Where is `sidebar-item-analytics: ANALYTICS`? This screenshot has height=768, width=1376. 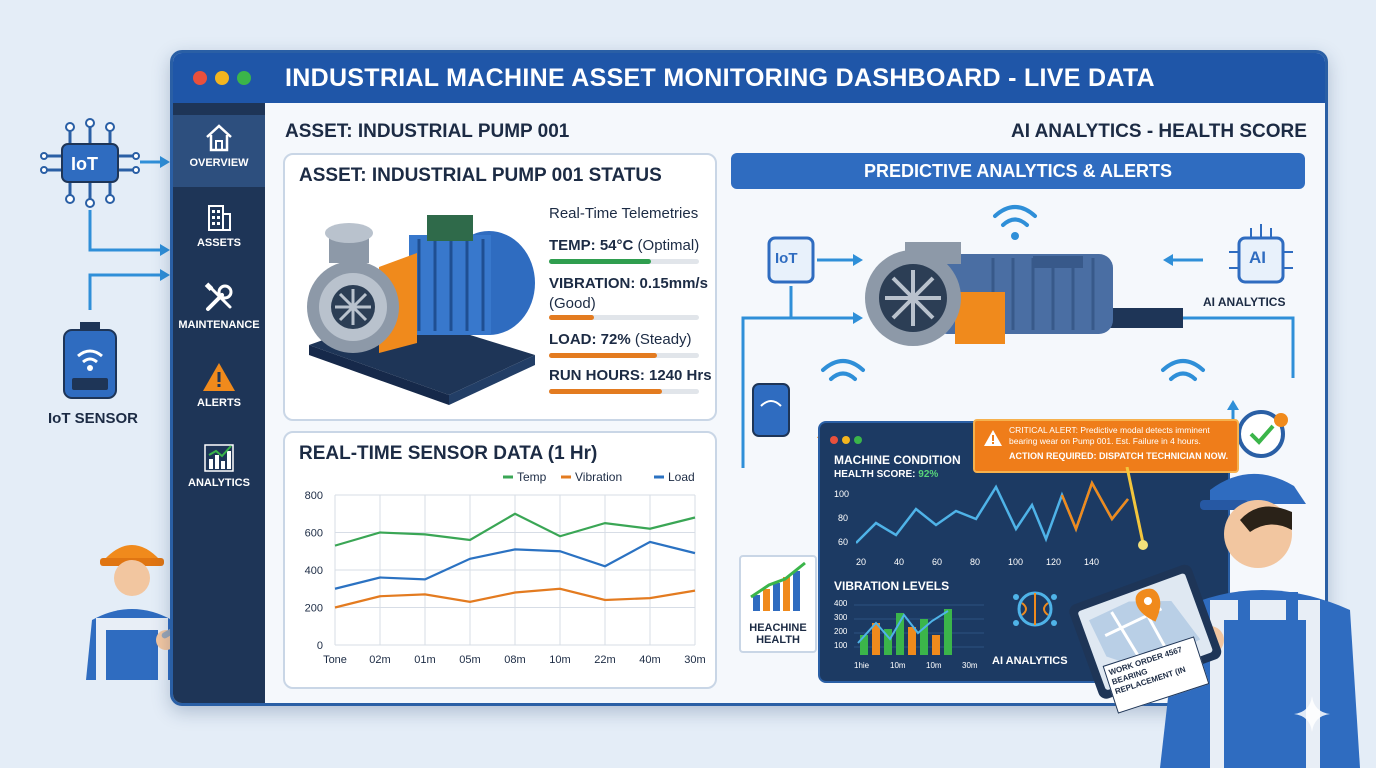 sidebar-item-analytics: ANALYTICS is located at coordinates (219, 469).